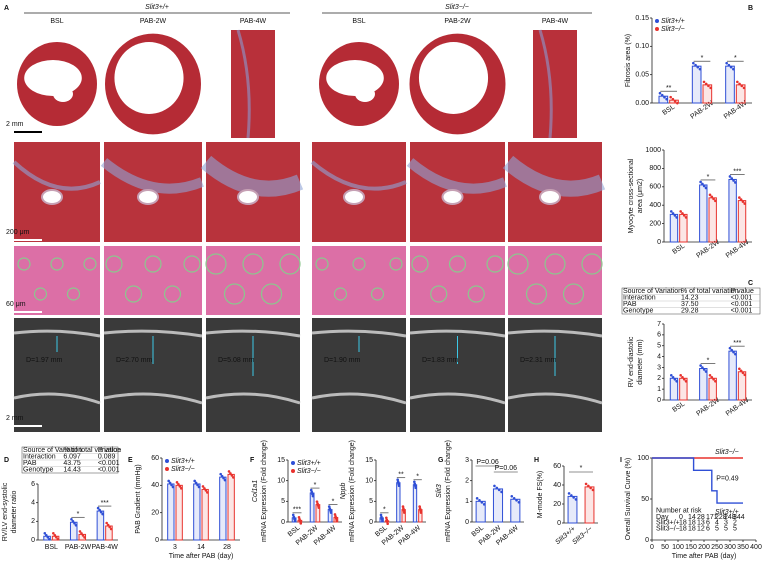 The height and width of the screenshot is (565, 764). Describe the element at coordinates (157, 7) in the screenshot. I see `genotype-header: Slit3+/+` at that location.